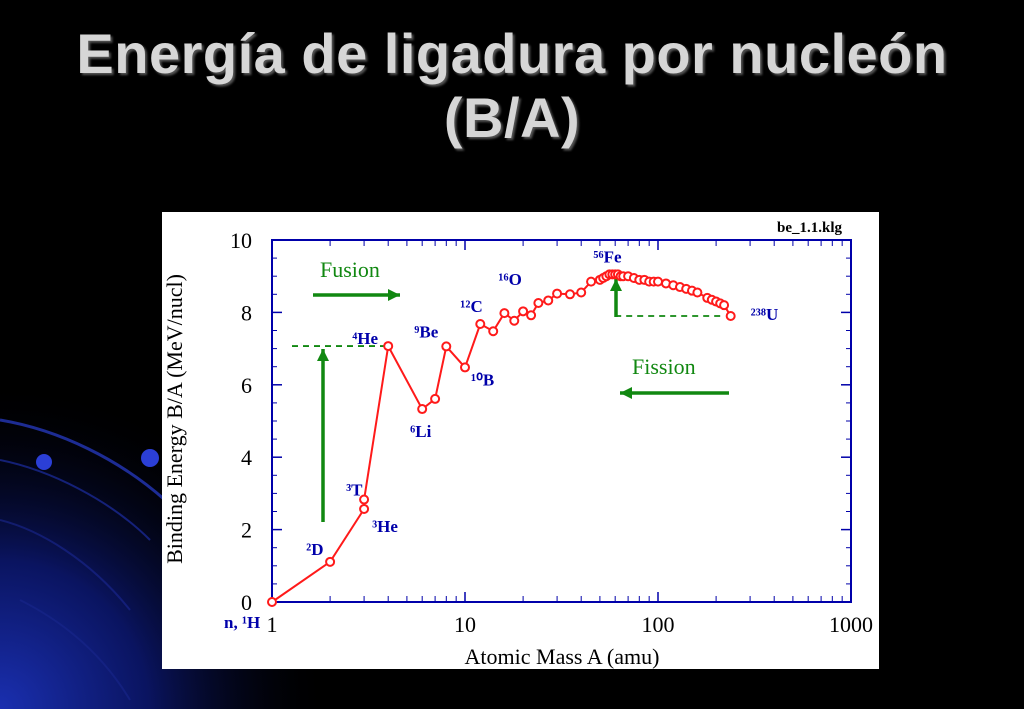 This screenshot has width=1024, height=709. What do you see at coordinates (354, 490) in the screenshot?
I see `nuclide-label: ³T` at bounding box center [354, 490].